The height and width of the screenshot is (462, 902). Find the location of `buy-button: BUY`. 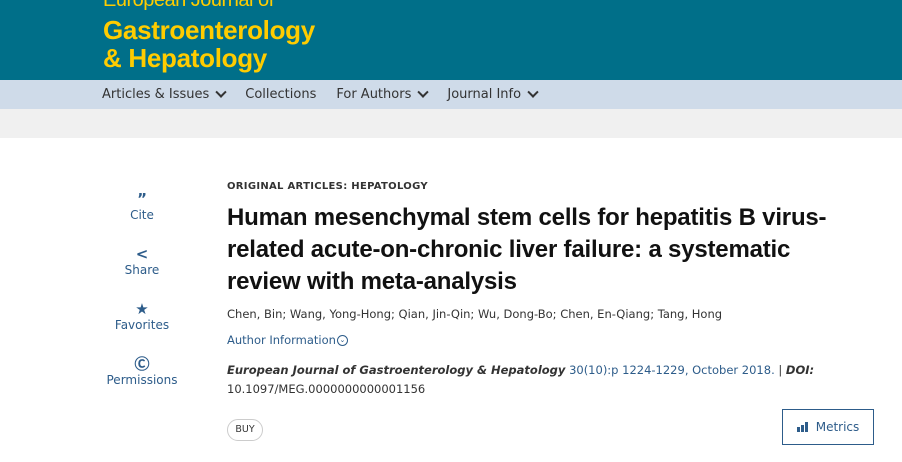

buy-button: BUY is located at coordinates (245, 430).